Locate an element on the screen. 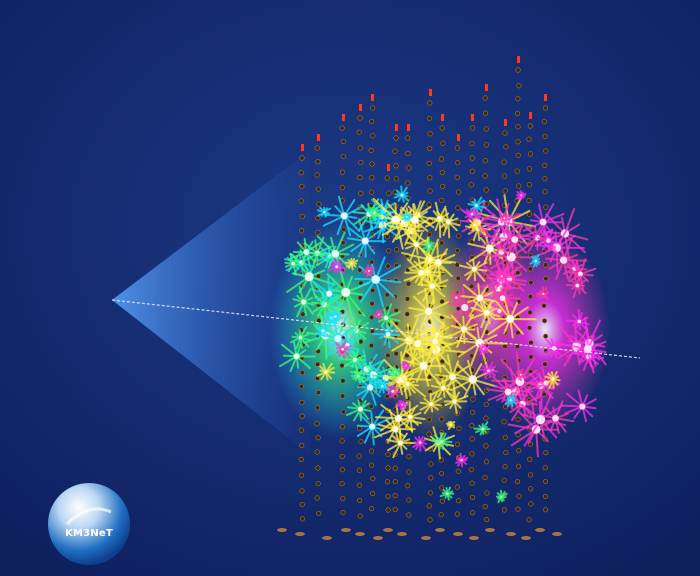 The height and width of the screenshot is (576, 700). cherenkov-cone is located at coordinates (211, 302).